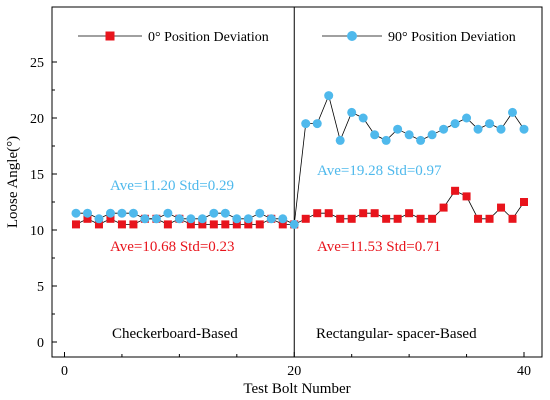 This screenshot has width=550, height=400. Describe the element at coordinates (37, 175) in the screenshot. I see `y-tick-label: 15` at that location.